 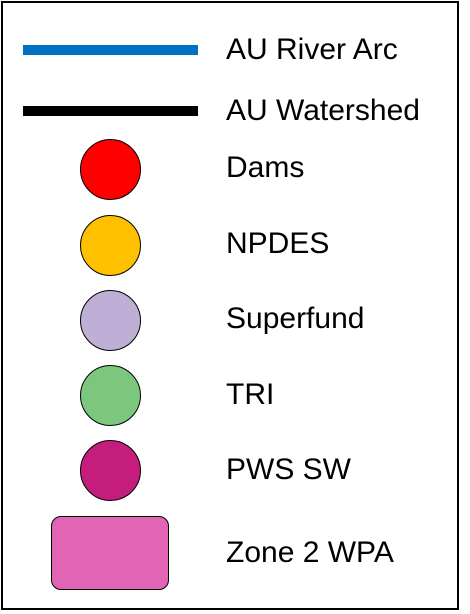 What do you see at coordinates (265, 167) in the screenshot?
I see `legend-label: Dams` at bounding box center [265, 167].